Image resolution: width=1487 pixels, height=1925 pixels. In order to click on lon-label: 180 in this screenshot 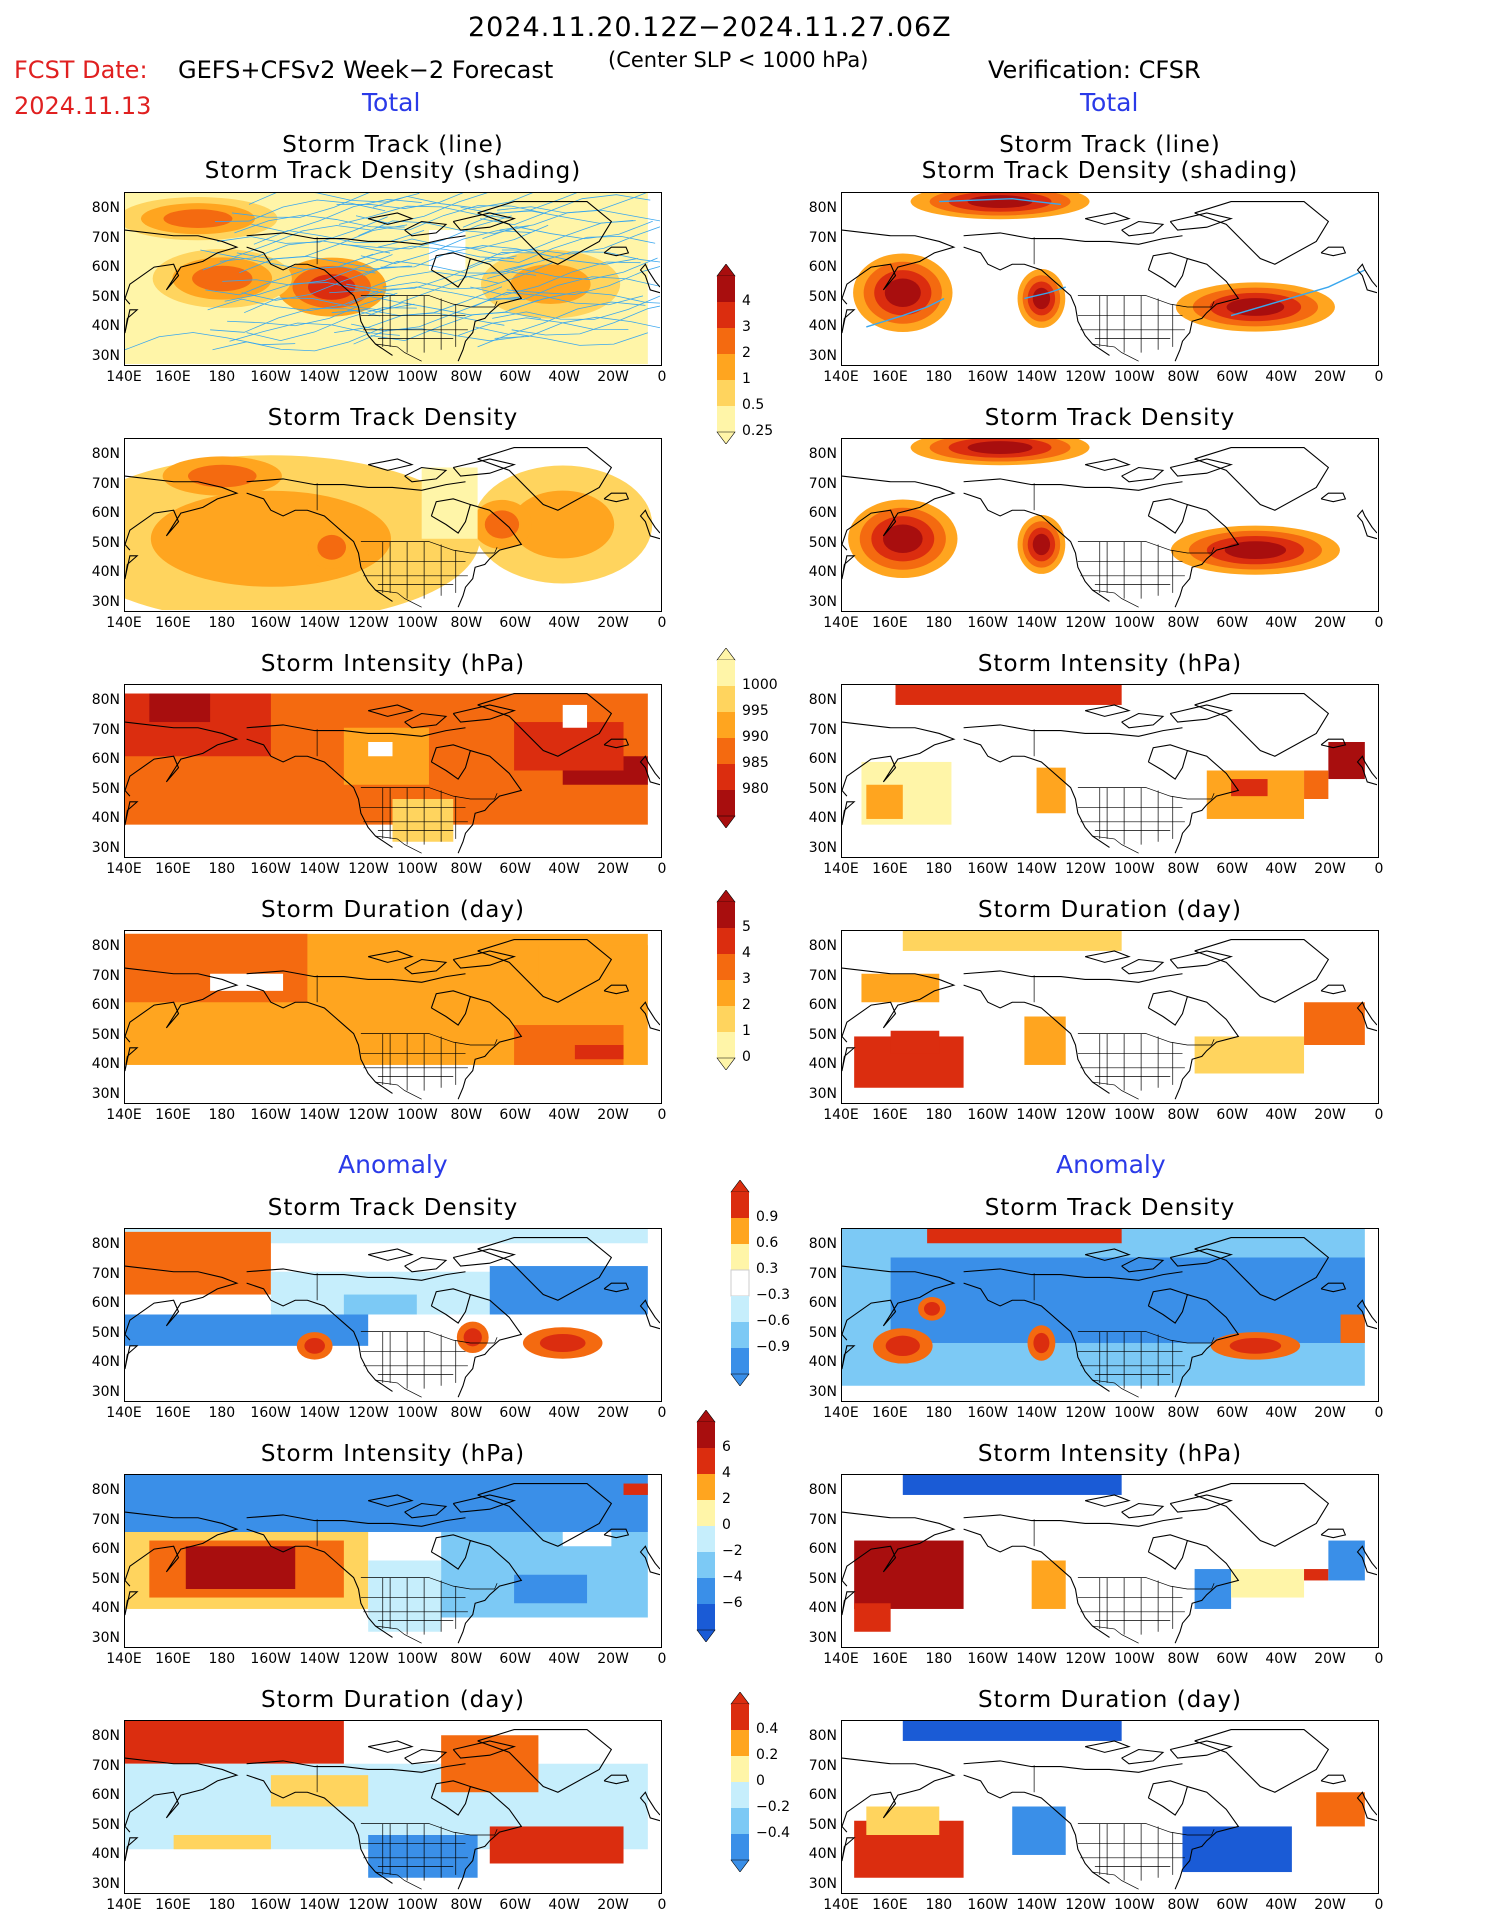, I will do `click(222, 623)`.